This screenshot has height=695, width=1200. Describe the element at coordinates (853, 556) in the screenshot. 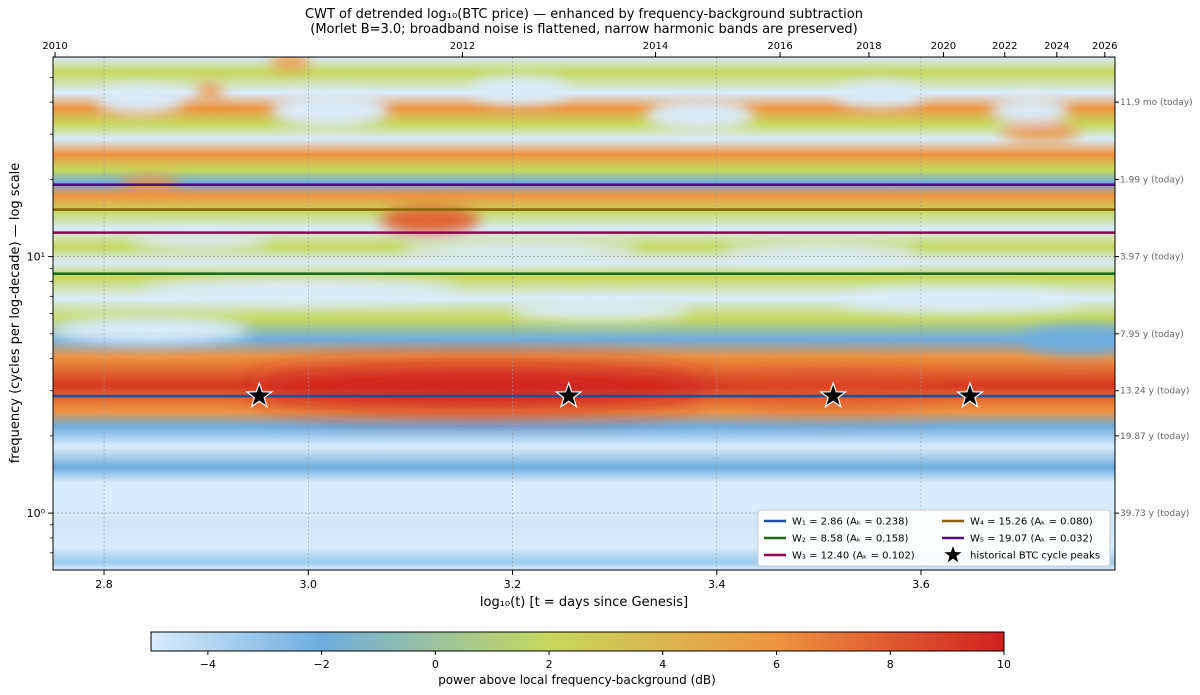

I see `legend-label-w3: W₃ = 12.40 (Aₖ = 0.102)` at that location.